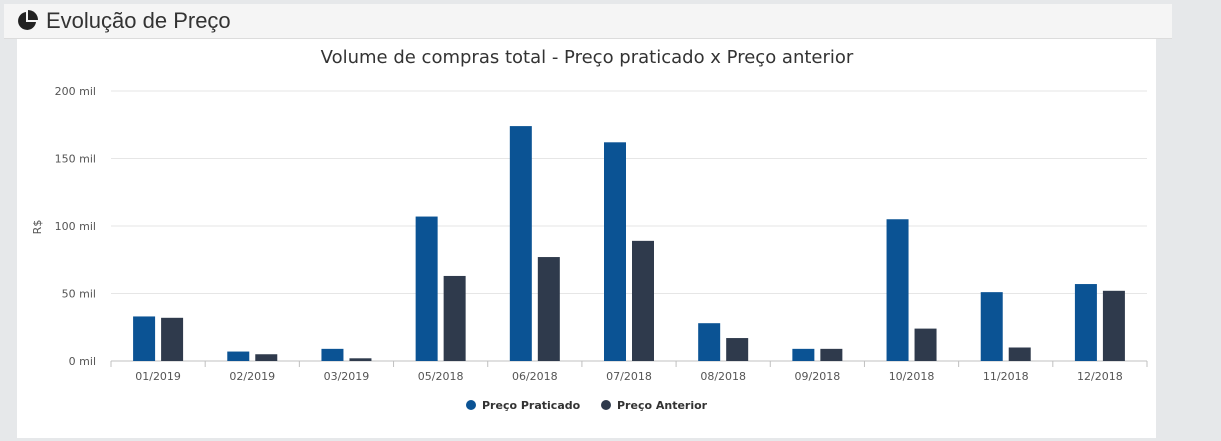 This screenshot has width=1221, height=441. Describe the element at coordinates (723, 376) in the screenshot. I see `x-tick-label: 08/2018` at that location.